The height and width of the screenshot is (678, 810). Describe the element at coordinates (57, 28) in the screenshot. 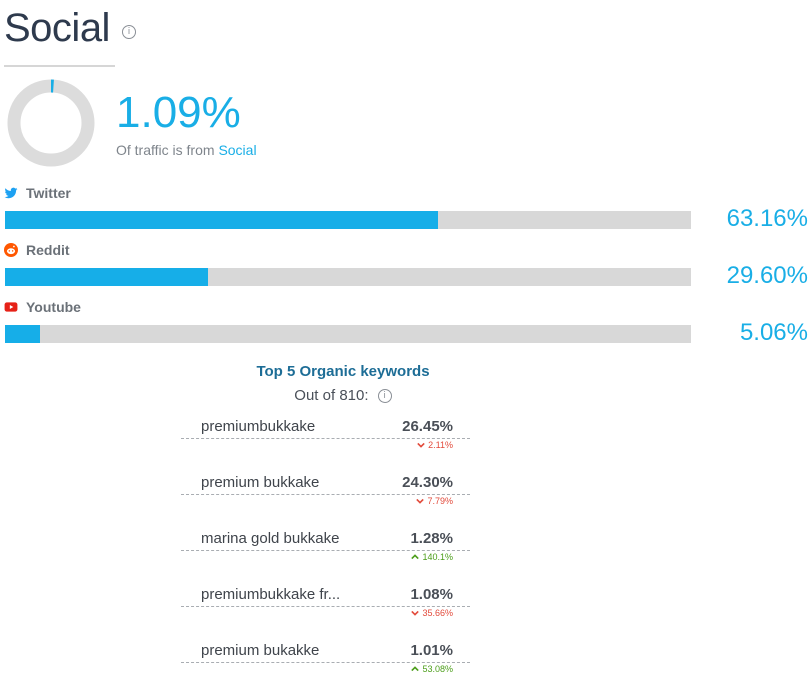

I see `page-title: Social` at that location.